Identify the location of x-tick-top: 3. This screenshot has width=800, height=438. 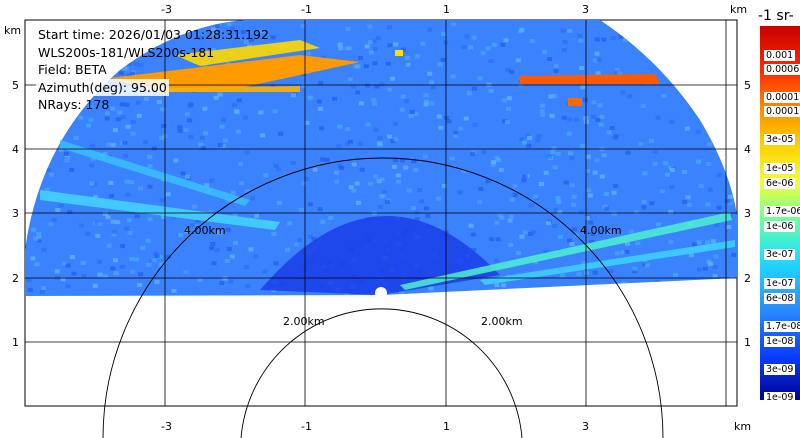
(585, 9).